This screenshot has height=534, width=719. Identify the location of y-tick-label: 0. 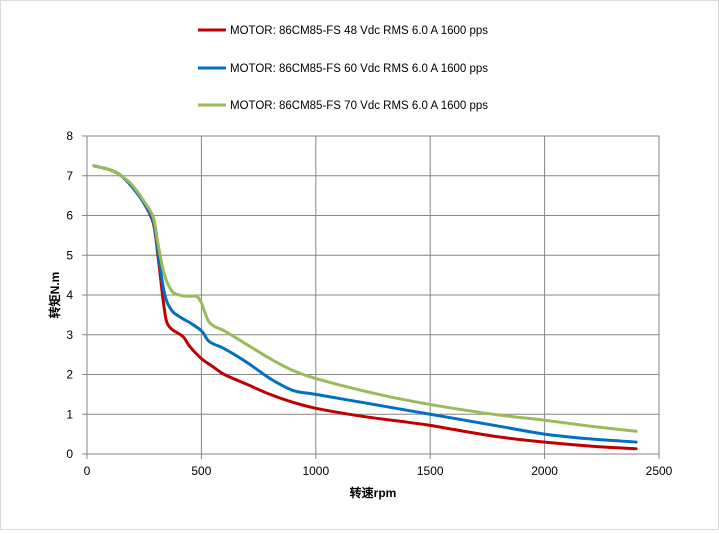
(69, 454).